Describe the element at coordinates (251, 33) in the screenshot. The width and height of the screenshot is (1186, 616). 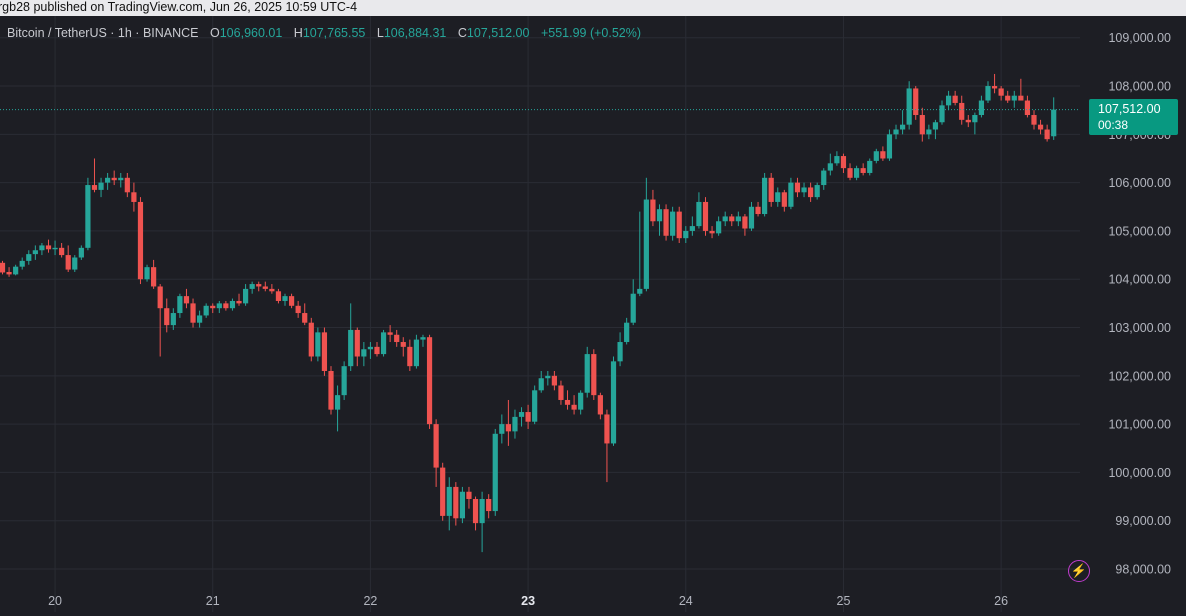
I see `open-value: 106,960.01` at that location.